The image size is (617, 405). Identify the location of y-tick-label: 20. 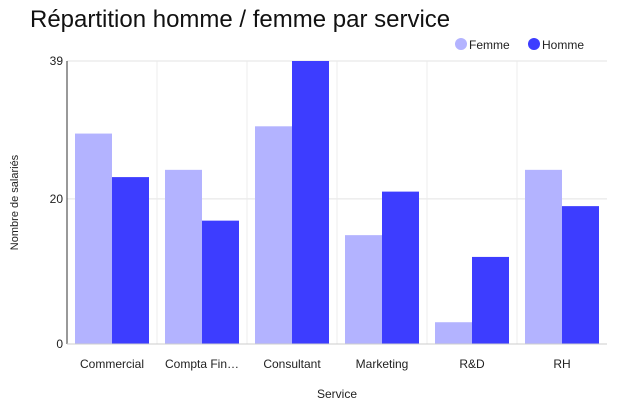
(57, 199).